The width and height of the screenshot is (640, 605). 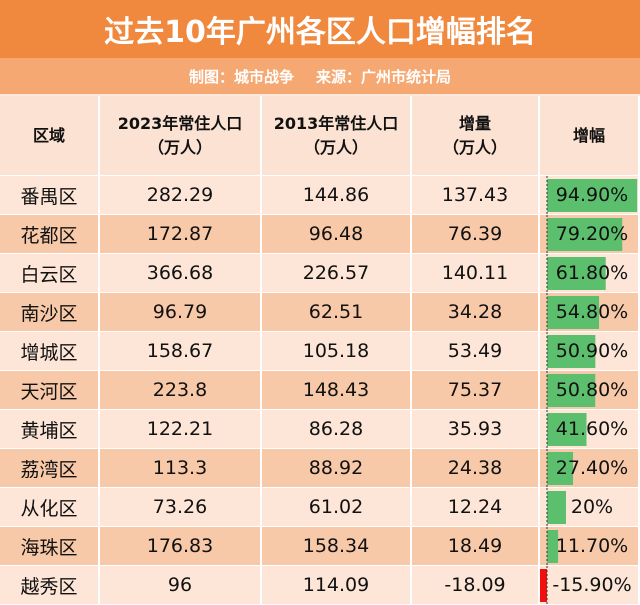 I want to click on growth-cell: 94.90%, so click(x=590, y=195).